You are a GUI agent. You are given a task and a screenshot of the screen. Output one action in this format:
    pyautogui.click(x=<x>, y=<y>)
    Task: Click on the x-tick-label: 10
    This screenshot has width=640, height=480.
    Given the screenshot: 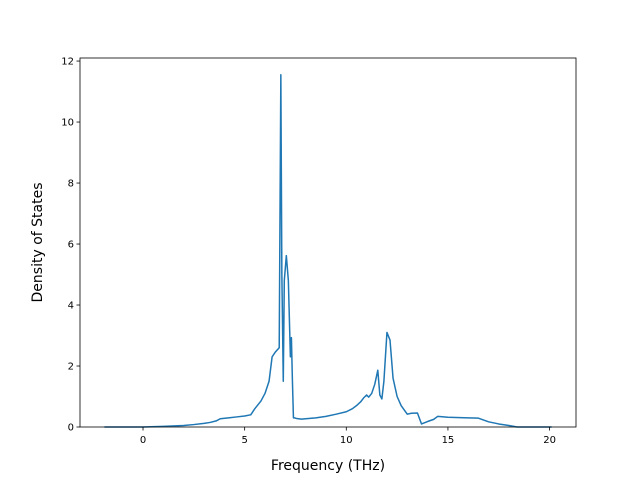 What is the action you would take?
    pyautogui.click(x=346, y=440)
    